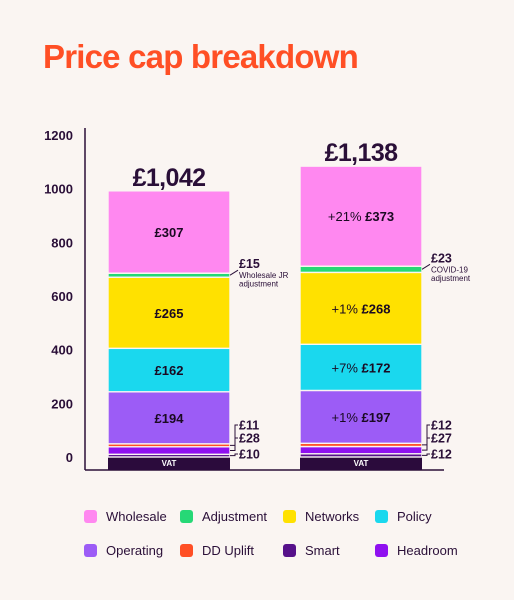  What do you see at coordinates (62, 350) in the screenshot?
I see `y-tick-label: 400` at bounding box center [62, 350].